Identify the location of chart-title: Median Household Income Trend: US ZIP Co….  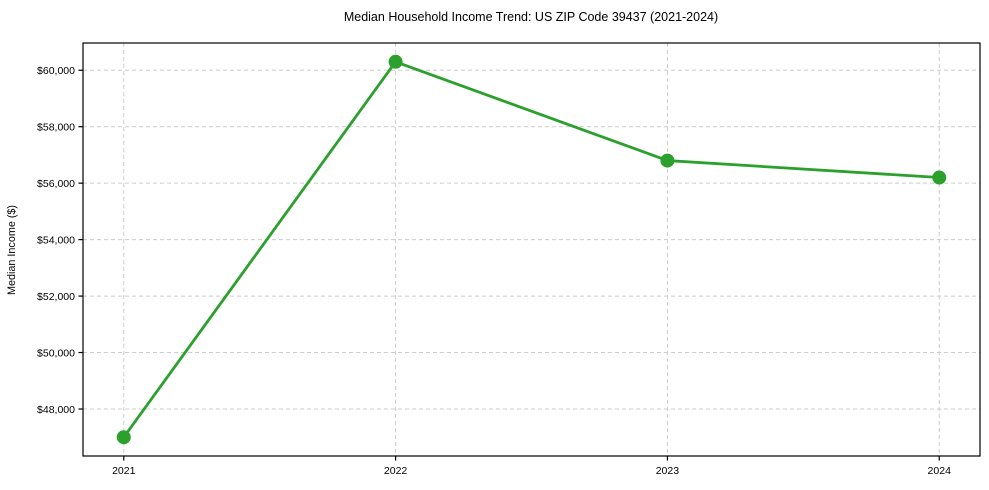
(531, 17).